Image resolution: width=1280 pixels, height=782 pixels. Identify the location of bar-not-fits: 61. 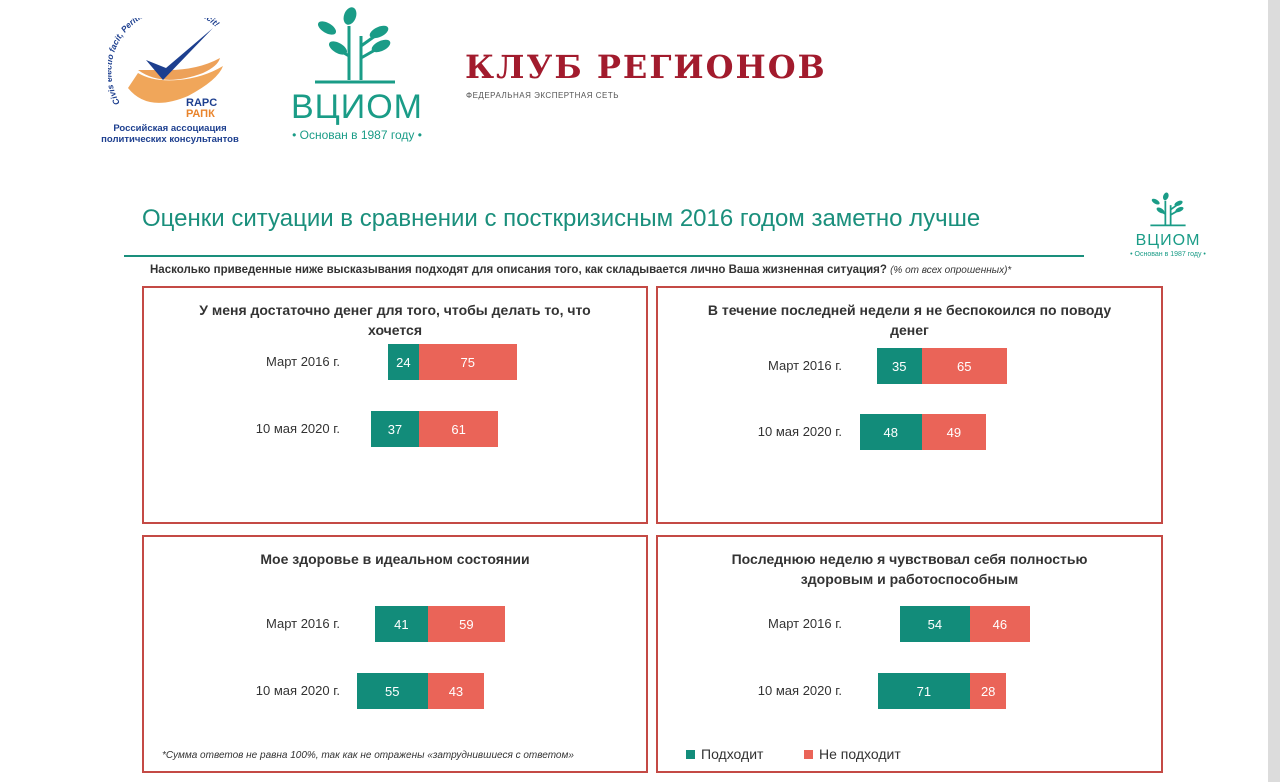
(459, 429).